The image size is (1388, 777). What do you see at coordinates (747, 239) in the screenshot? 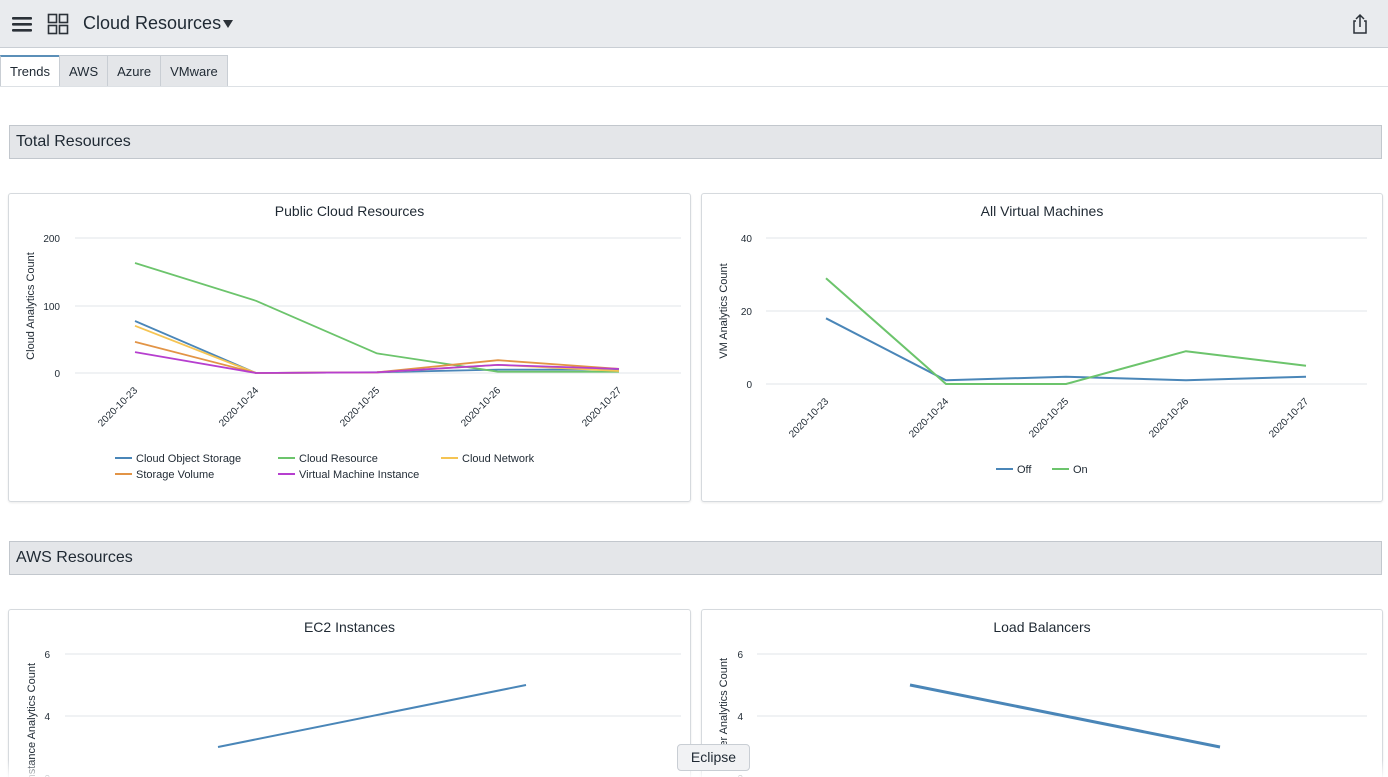
I see `y-tick-label: 40` at bounding box center [747, 239].